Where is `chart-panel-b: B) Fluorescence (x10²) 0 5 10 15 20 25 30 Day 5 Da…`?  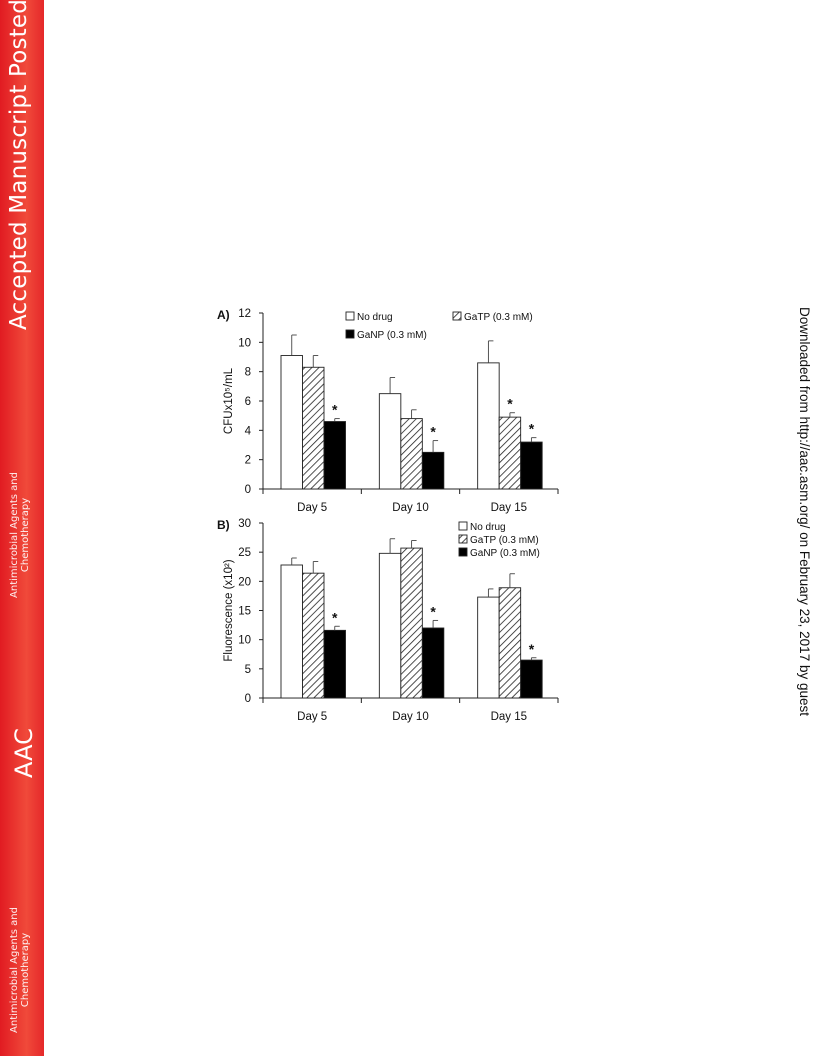
chart-panel-b: B) Fluorescence (x10²) 0 5 10 15 20 25 30 Day 5 Da… is located at coordinates (388, 620).